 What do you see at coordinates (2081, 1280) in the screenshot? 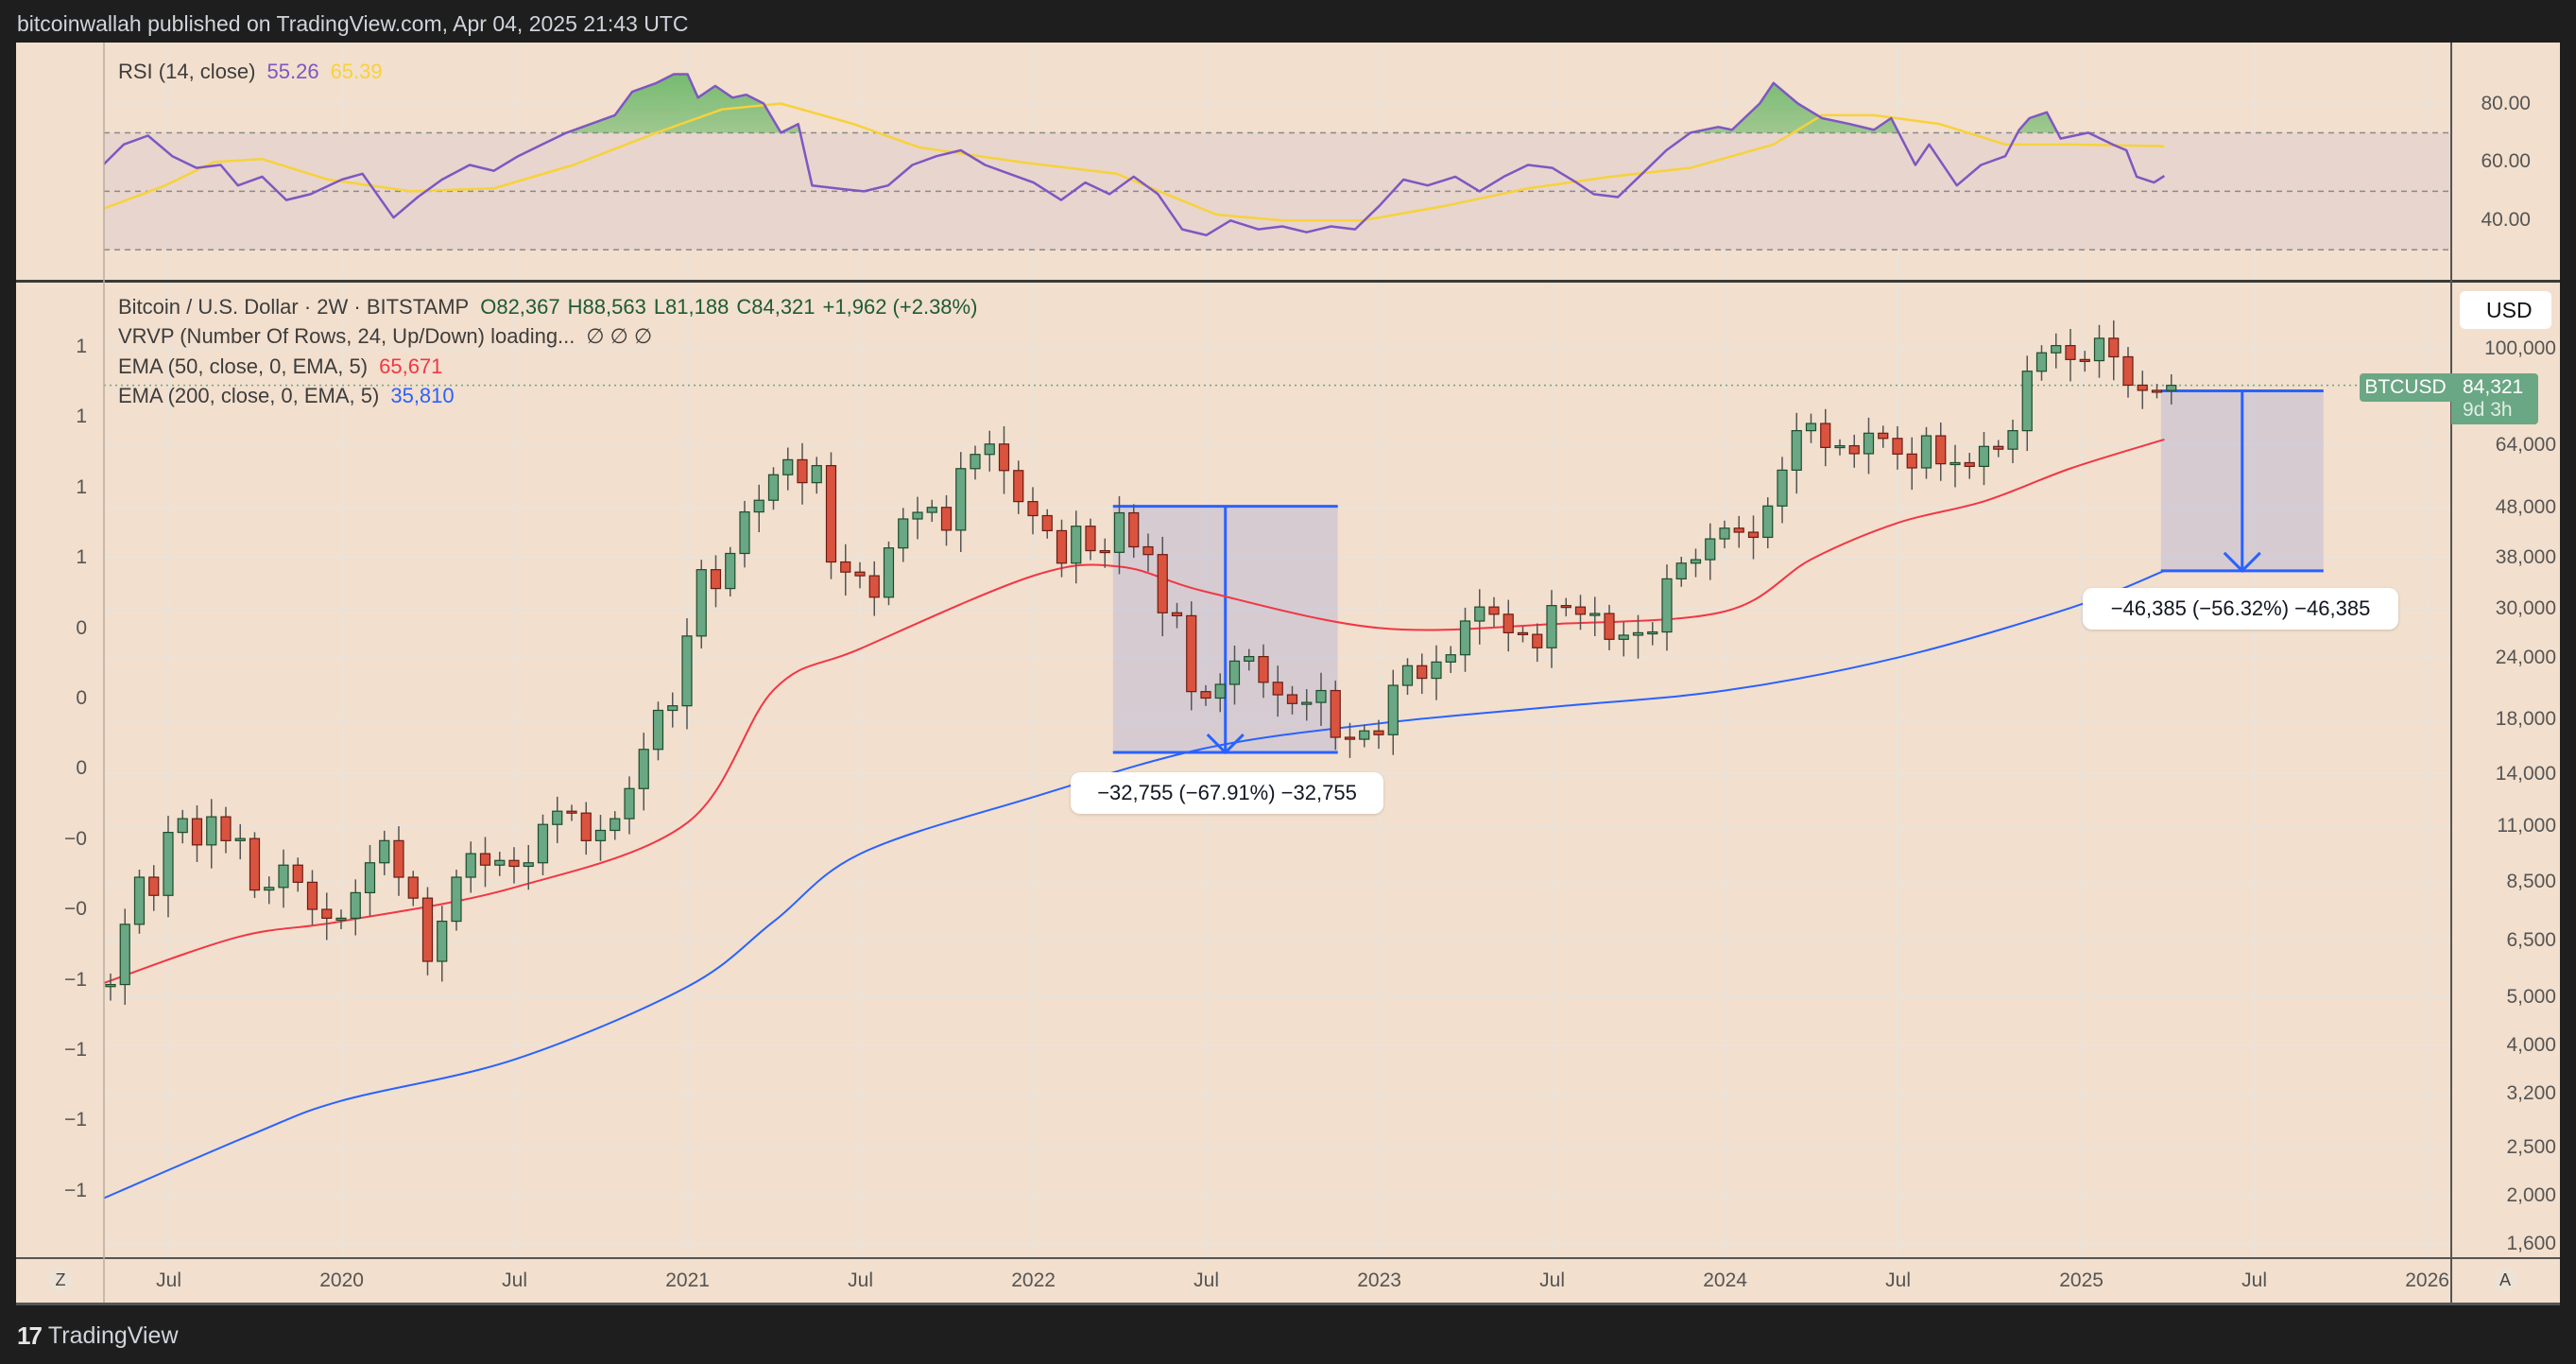
I see `time-tick-label: 2025` at bounding box center [2081, 1280].